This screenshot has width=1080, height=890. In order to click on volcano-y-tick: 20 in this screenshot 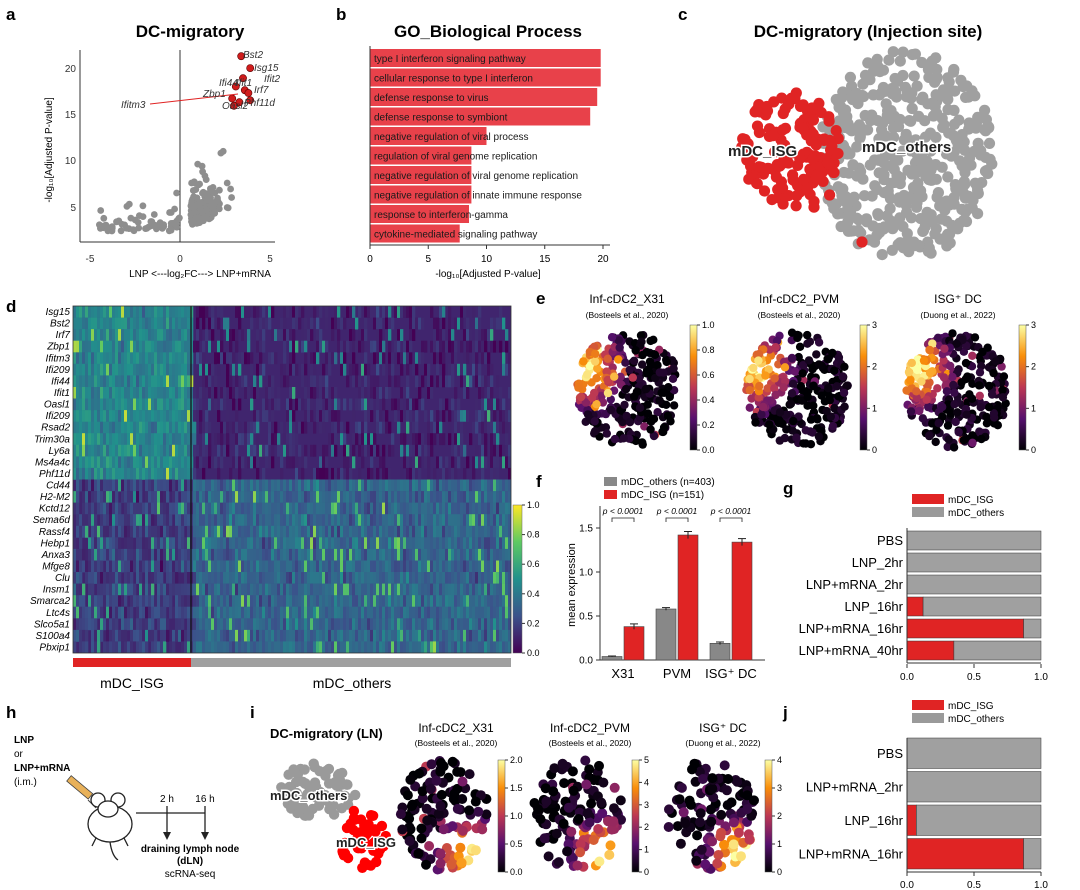, I will do `click(71, 69)`.